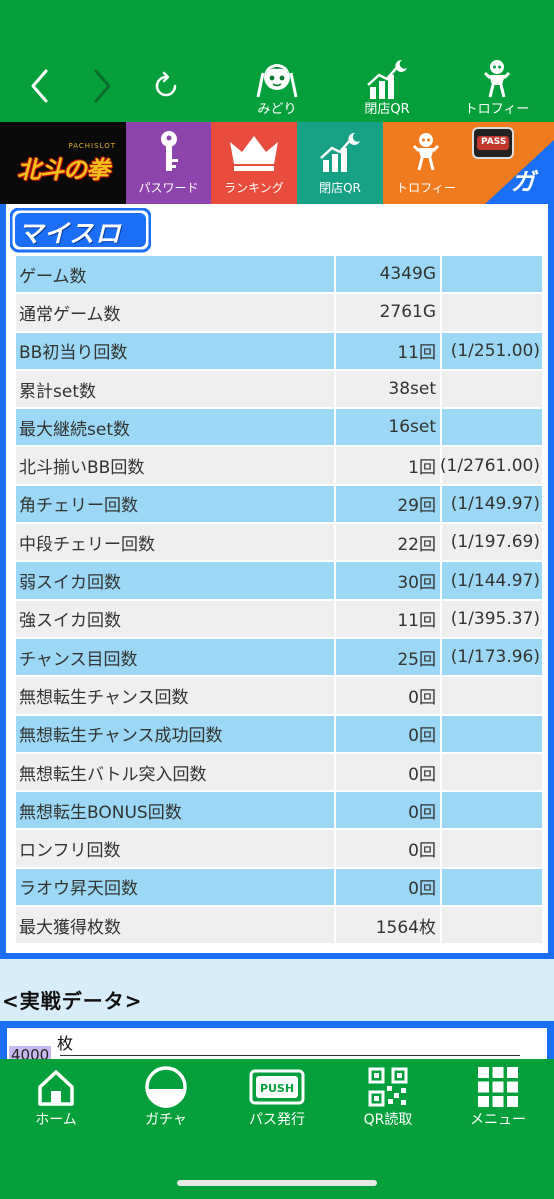  I want to click on top-bar: みどり 閉店QR トロフィー, so click(277, 61).